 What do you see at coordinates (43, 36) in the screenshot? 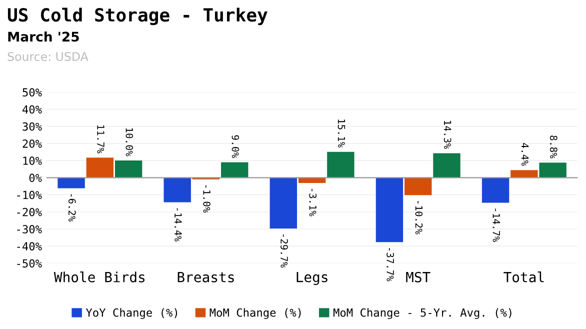
I see `chart-subtitle: March '25` at bounding box center [43, 36].